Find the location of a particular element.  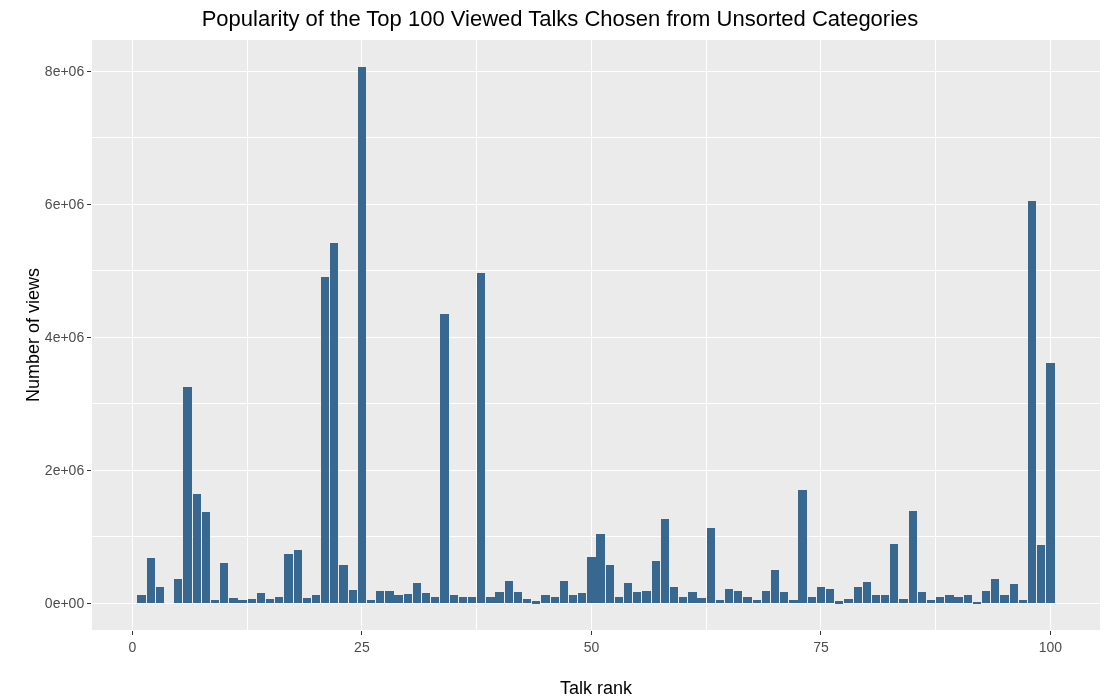

x-tick-label: 0 is located at coordinates (132, 646).